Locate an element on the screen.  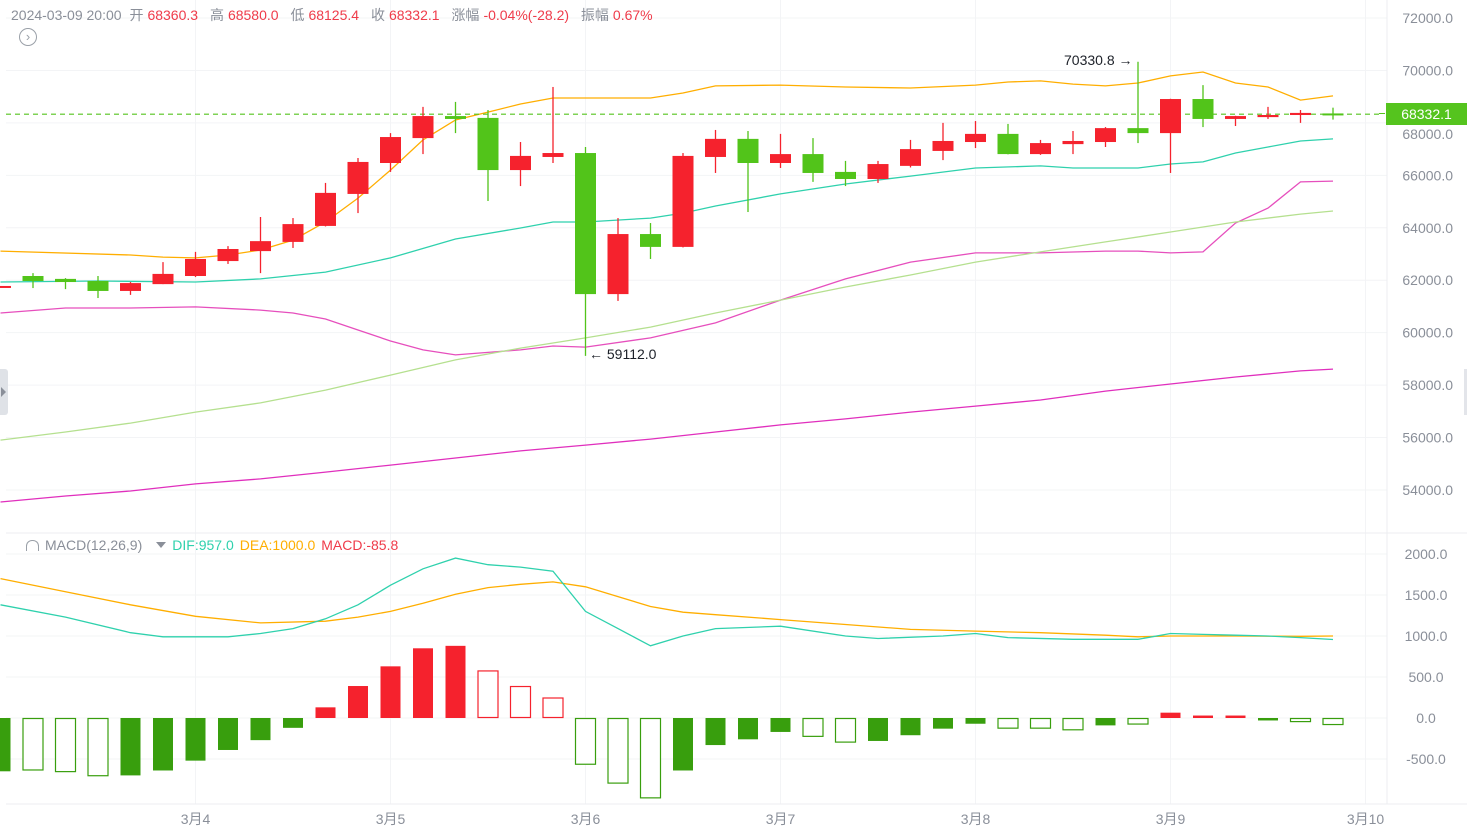
open-value: 68360.3 is located at coordinates (173, 15).